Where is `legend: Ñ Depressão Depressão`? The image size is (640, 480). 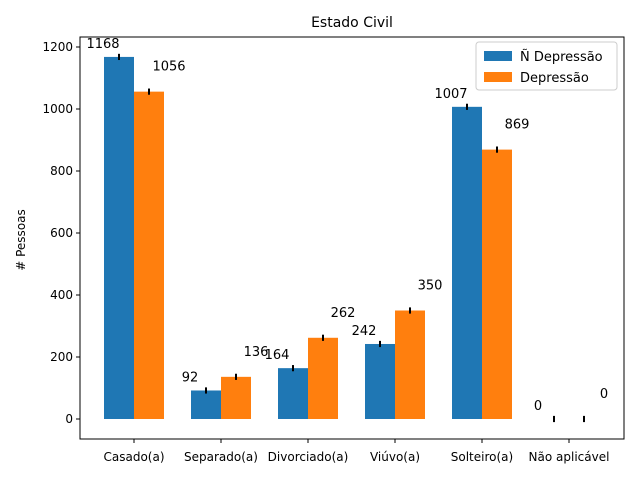 legend: Ñ Depressão Depressão is located at coordinates (546, 66).